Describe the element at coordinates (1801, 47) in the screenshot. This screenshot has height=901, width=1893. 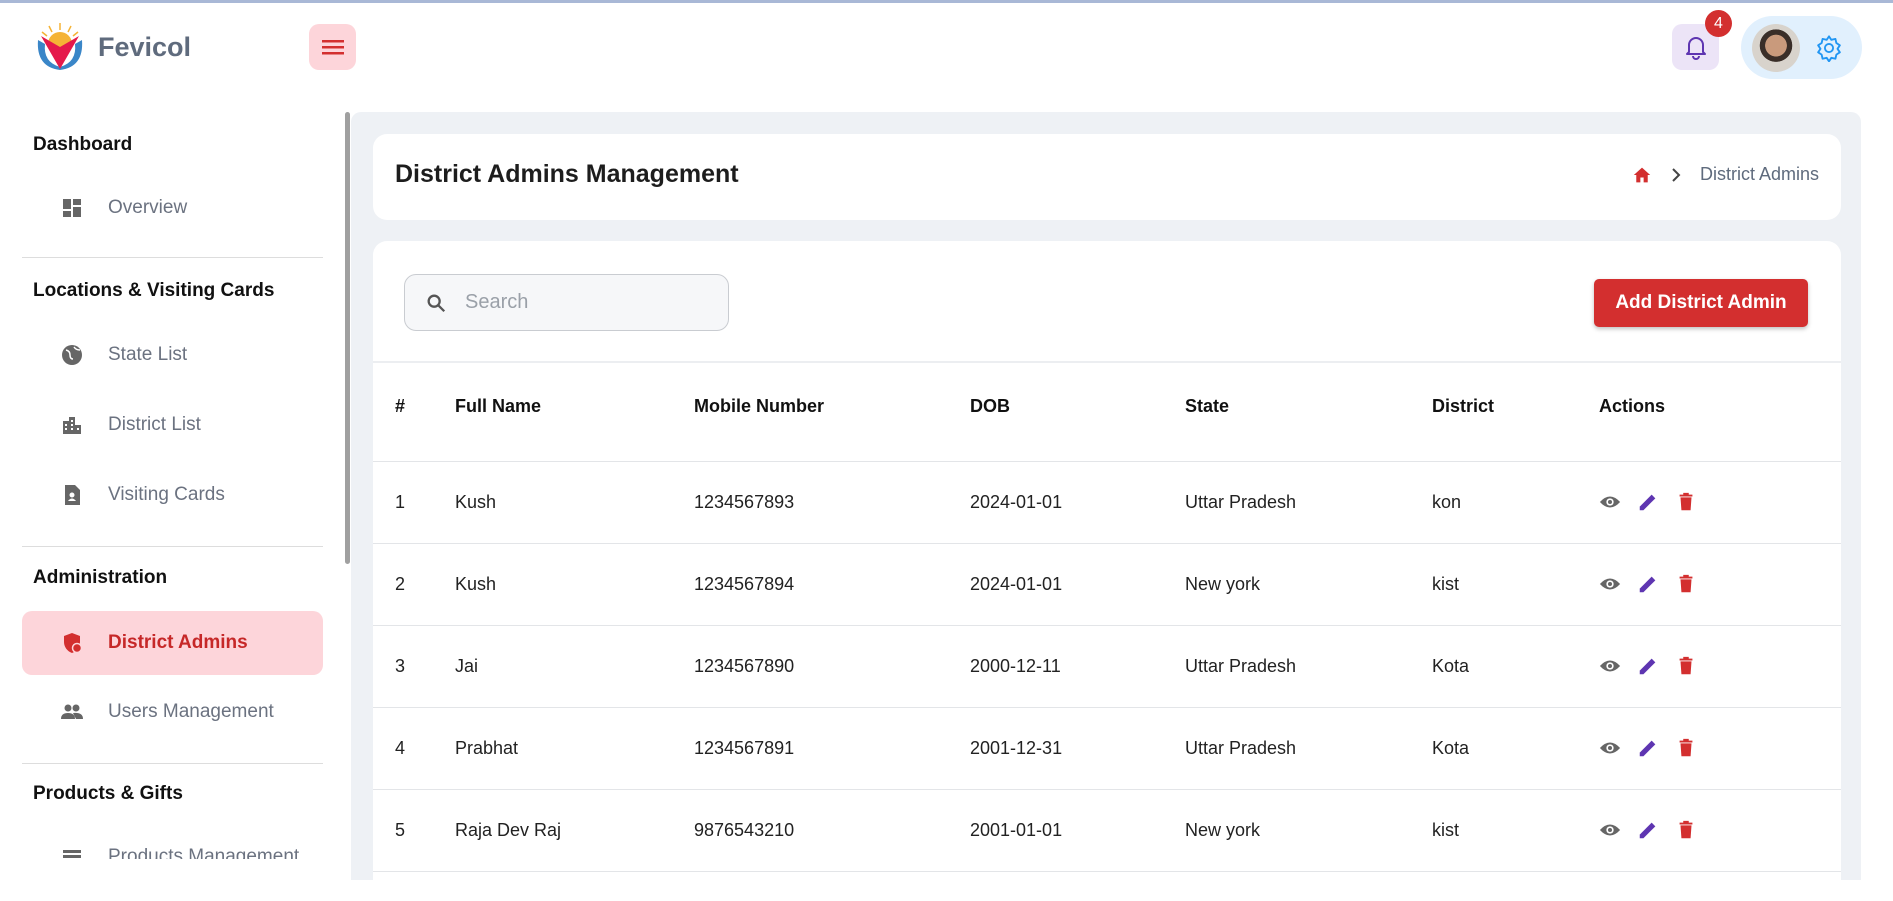
I see `profile-menu` at that location.